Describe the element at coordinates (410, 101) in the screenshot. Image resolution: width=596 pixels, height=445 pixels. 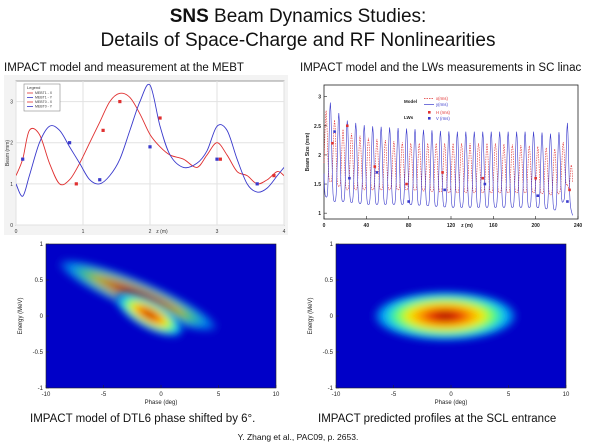
I see `legend-model-label: Model` at that location.